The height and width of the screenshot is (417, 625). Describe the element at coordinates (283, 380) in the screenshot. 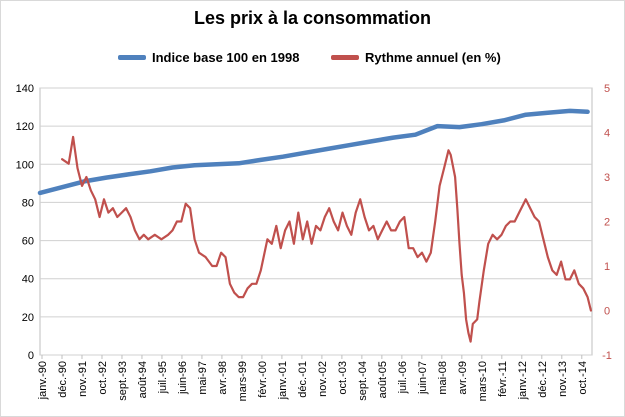

I see `x-tick-label-12: janv.-01` at that location.